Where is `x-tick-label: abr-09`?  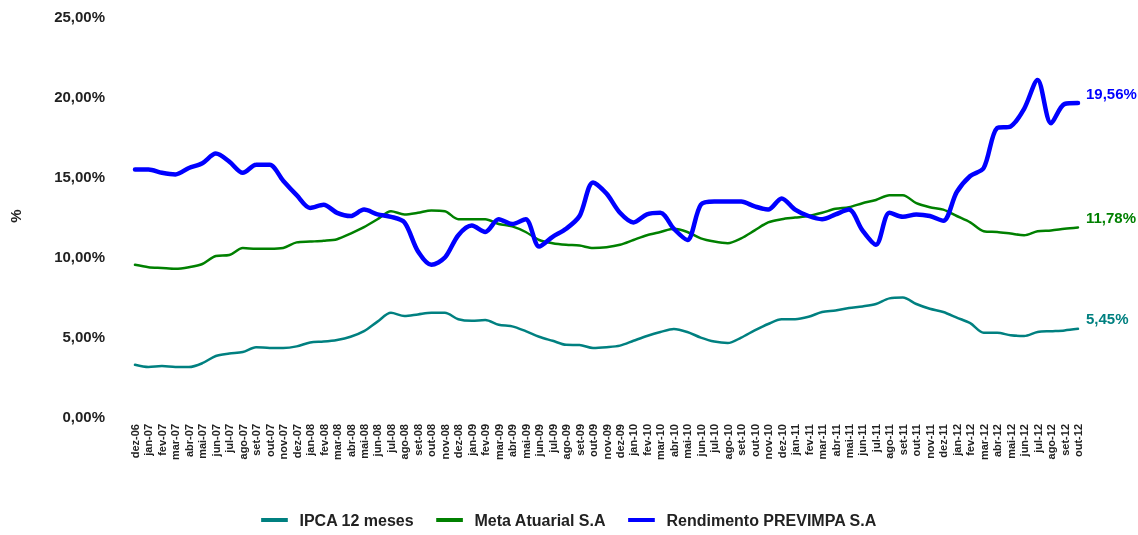
x-tick-label: abr-09 is located at coordinates (512, 441).